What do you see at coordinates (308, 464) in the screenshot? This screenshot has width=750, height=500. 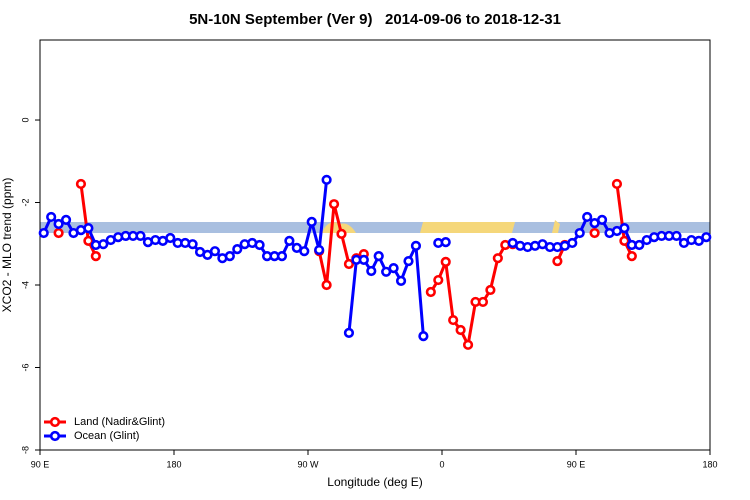 I see `x-tick-label: 90 W` at bounding box center [308, 464].